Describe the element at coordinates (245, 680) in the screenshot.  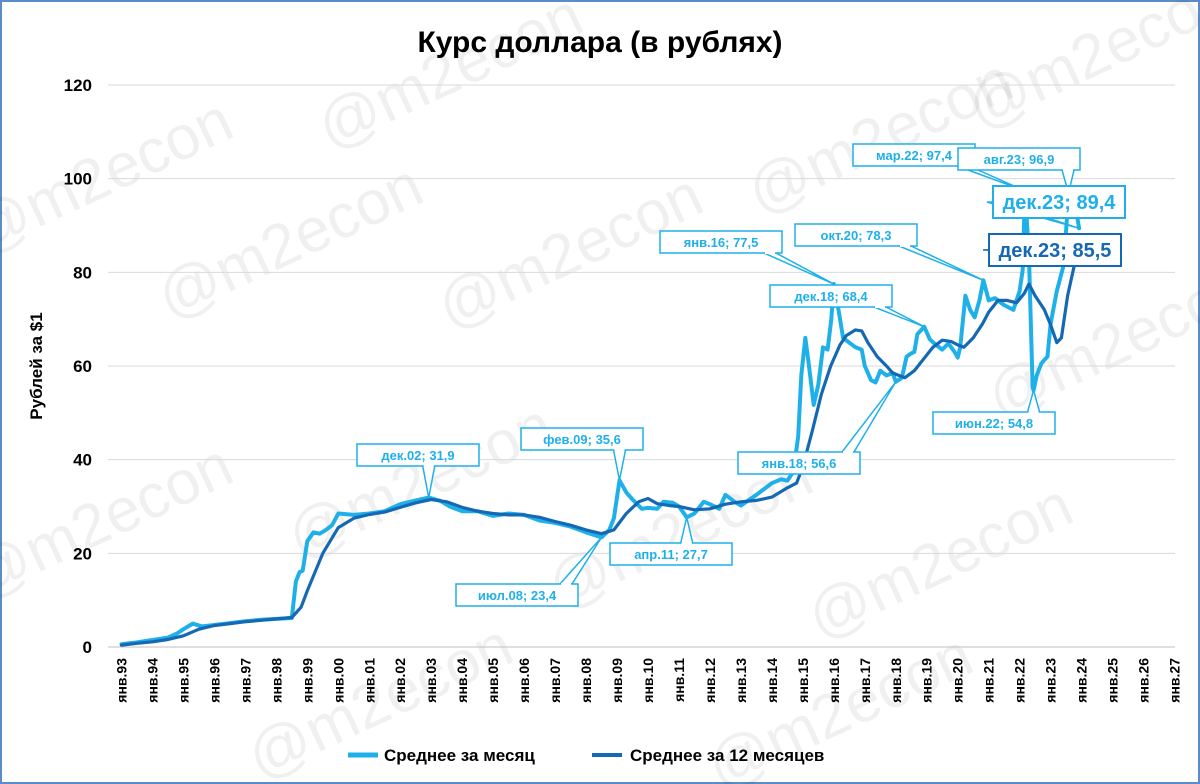
I see `x-tick-label: янв.97` at that location.